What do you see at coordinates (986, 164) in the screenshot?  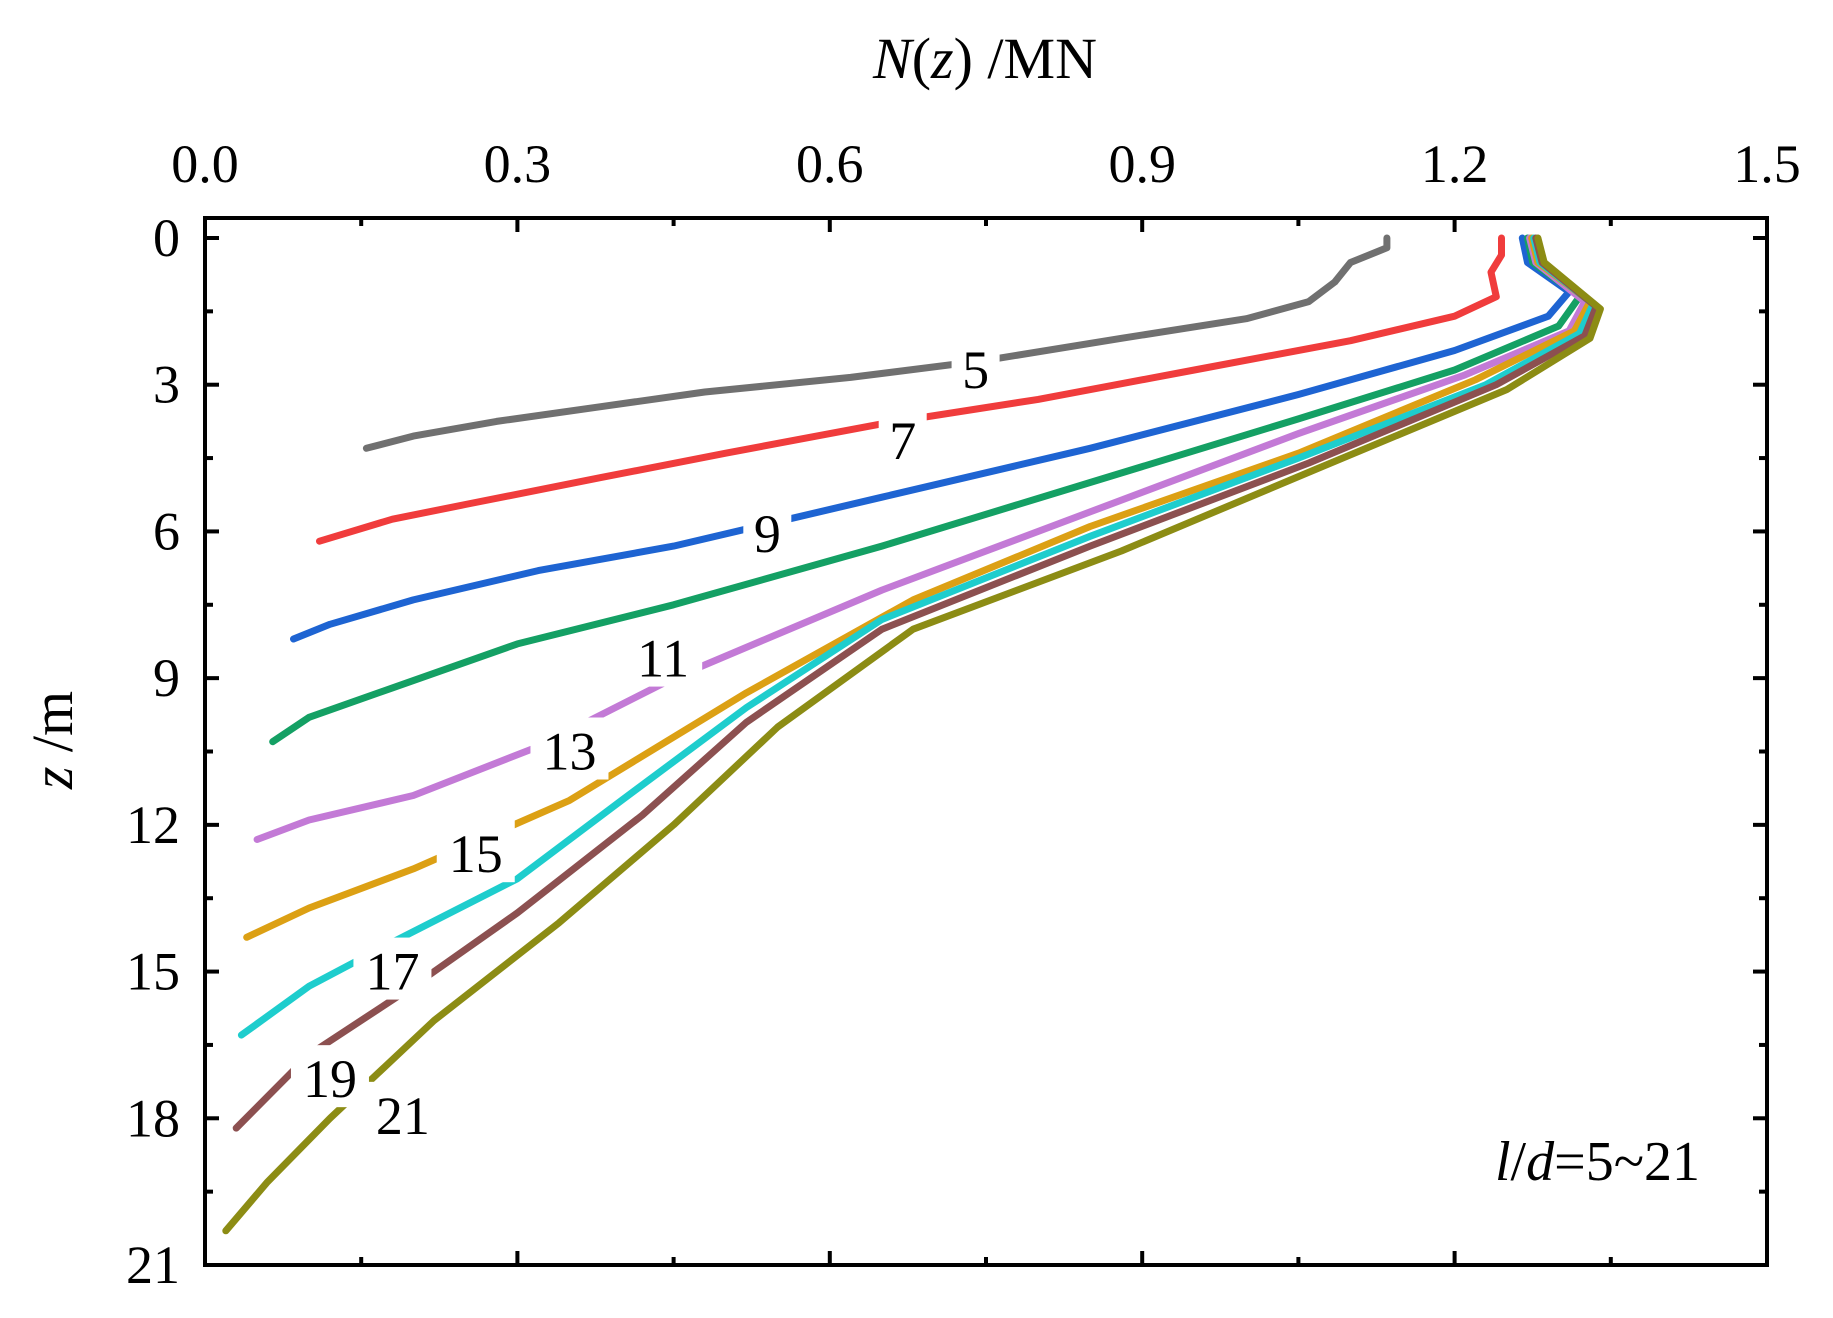 I see `x-tick-labels: 0.0 0.3 0.6 0.9 1.2 1.5` at bounding box center [986, 164].